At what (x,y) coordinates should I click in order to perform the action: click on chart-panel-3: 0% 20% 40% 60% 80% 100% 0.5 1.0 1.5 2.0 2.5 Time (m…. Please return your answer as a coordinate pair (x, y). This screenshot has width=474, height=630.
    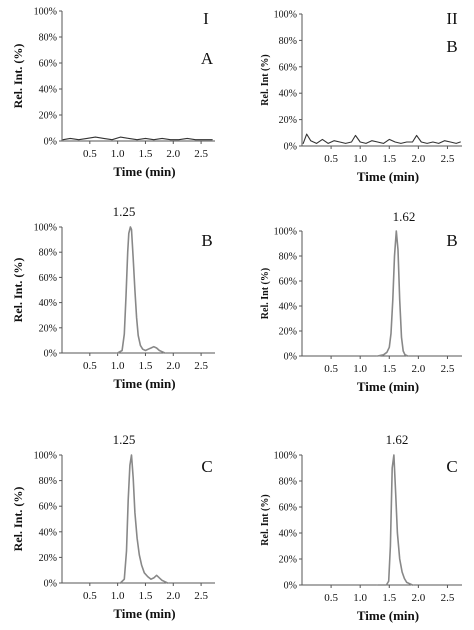
    Looking at the image, I should click on (113, 297).